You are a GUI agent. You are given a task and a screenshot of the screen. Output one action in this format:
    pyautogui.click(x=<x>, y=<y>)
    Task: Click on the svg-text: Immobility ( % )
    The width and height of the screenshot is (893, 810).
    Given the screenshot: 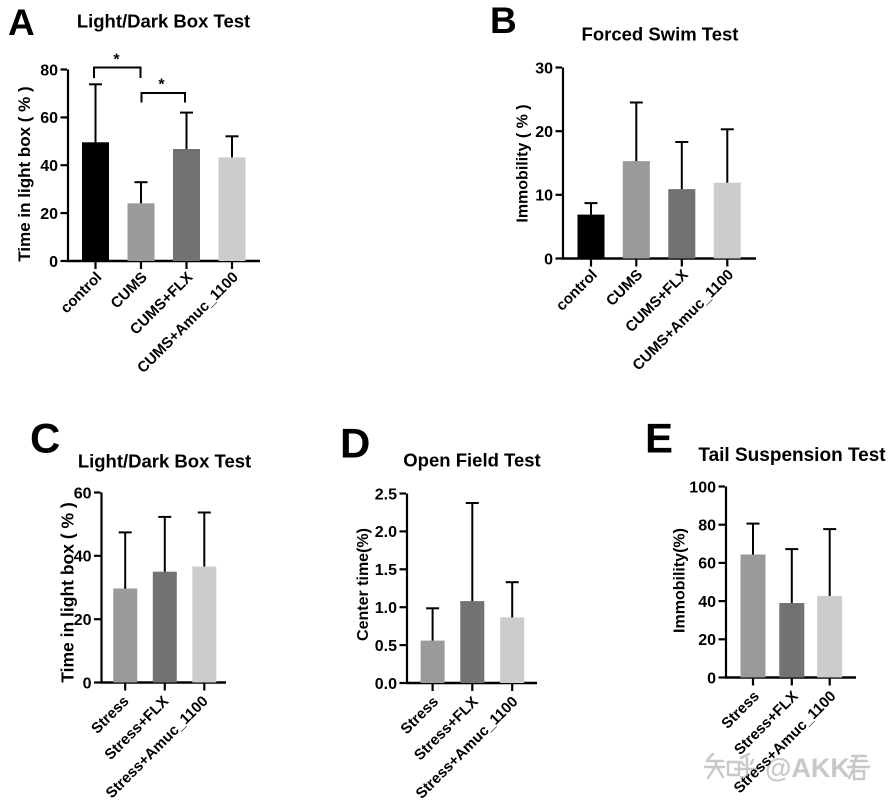 What is the action you would take?
    pyautogui.click(x=523, y=163)
    